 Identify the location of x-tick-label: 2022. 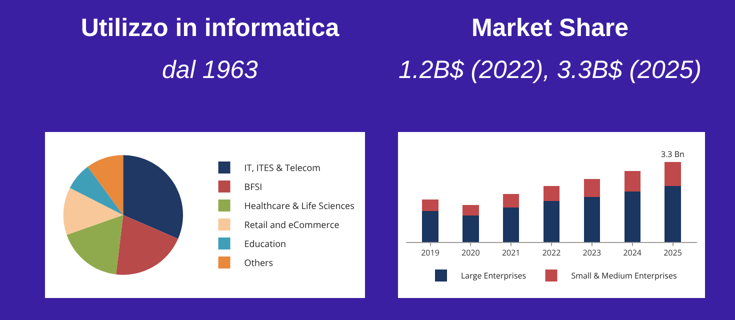
(552, 253).